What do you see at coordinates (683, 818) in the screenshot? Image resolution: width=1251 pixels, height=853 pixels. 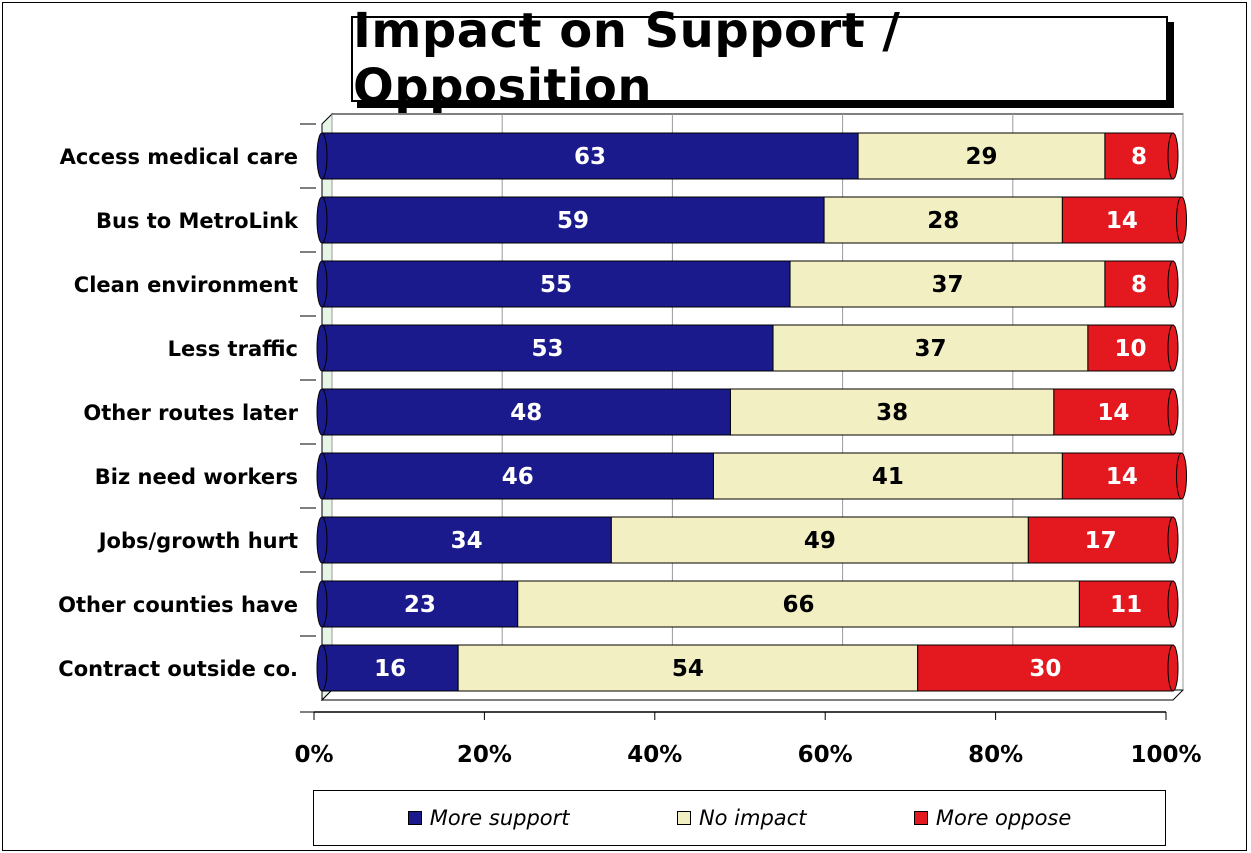 I see `legend-swatch-no-impact` at bounding box center [683, 818].